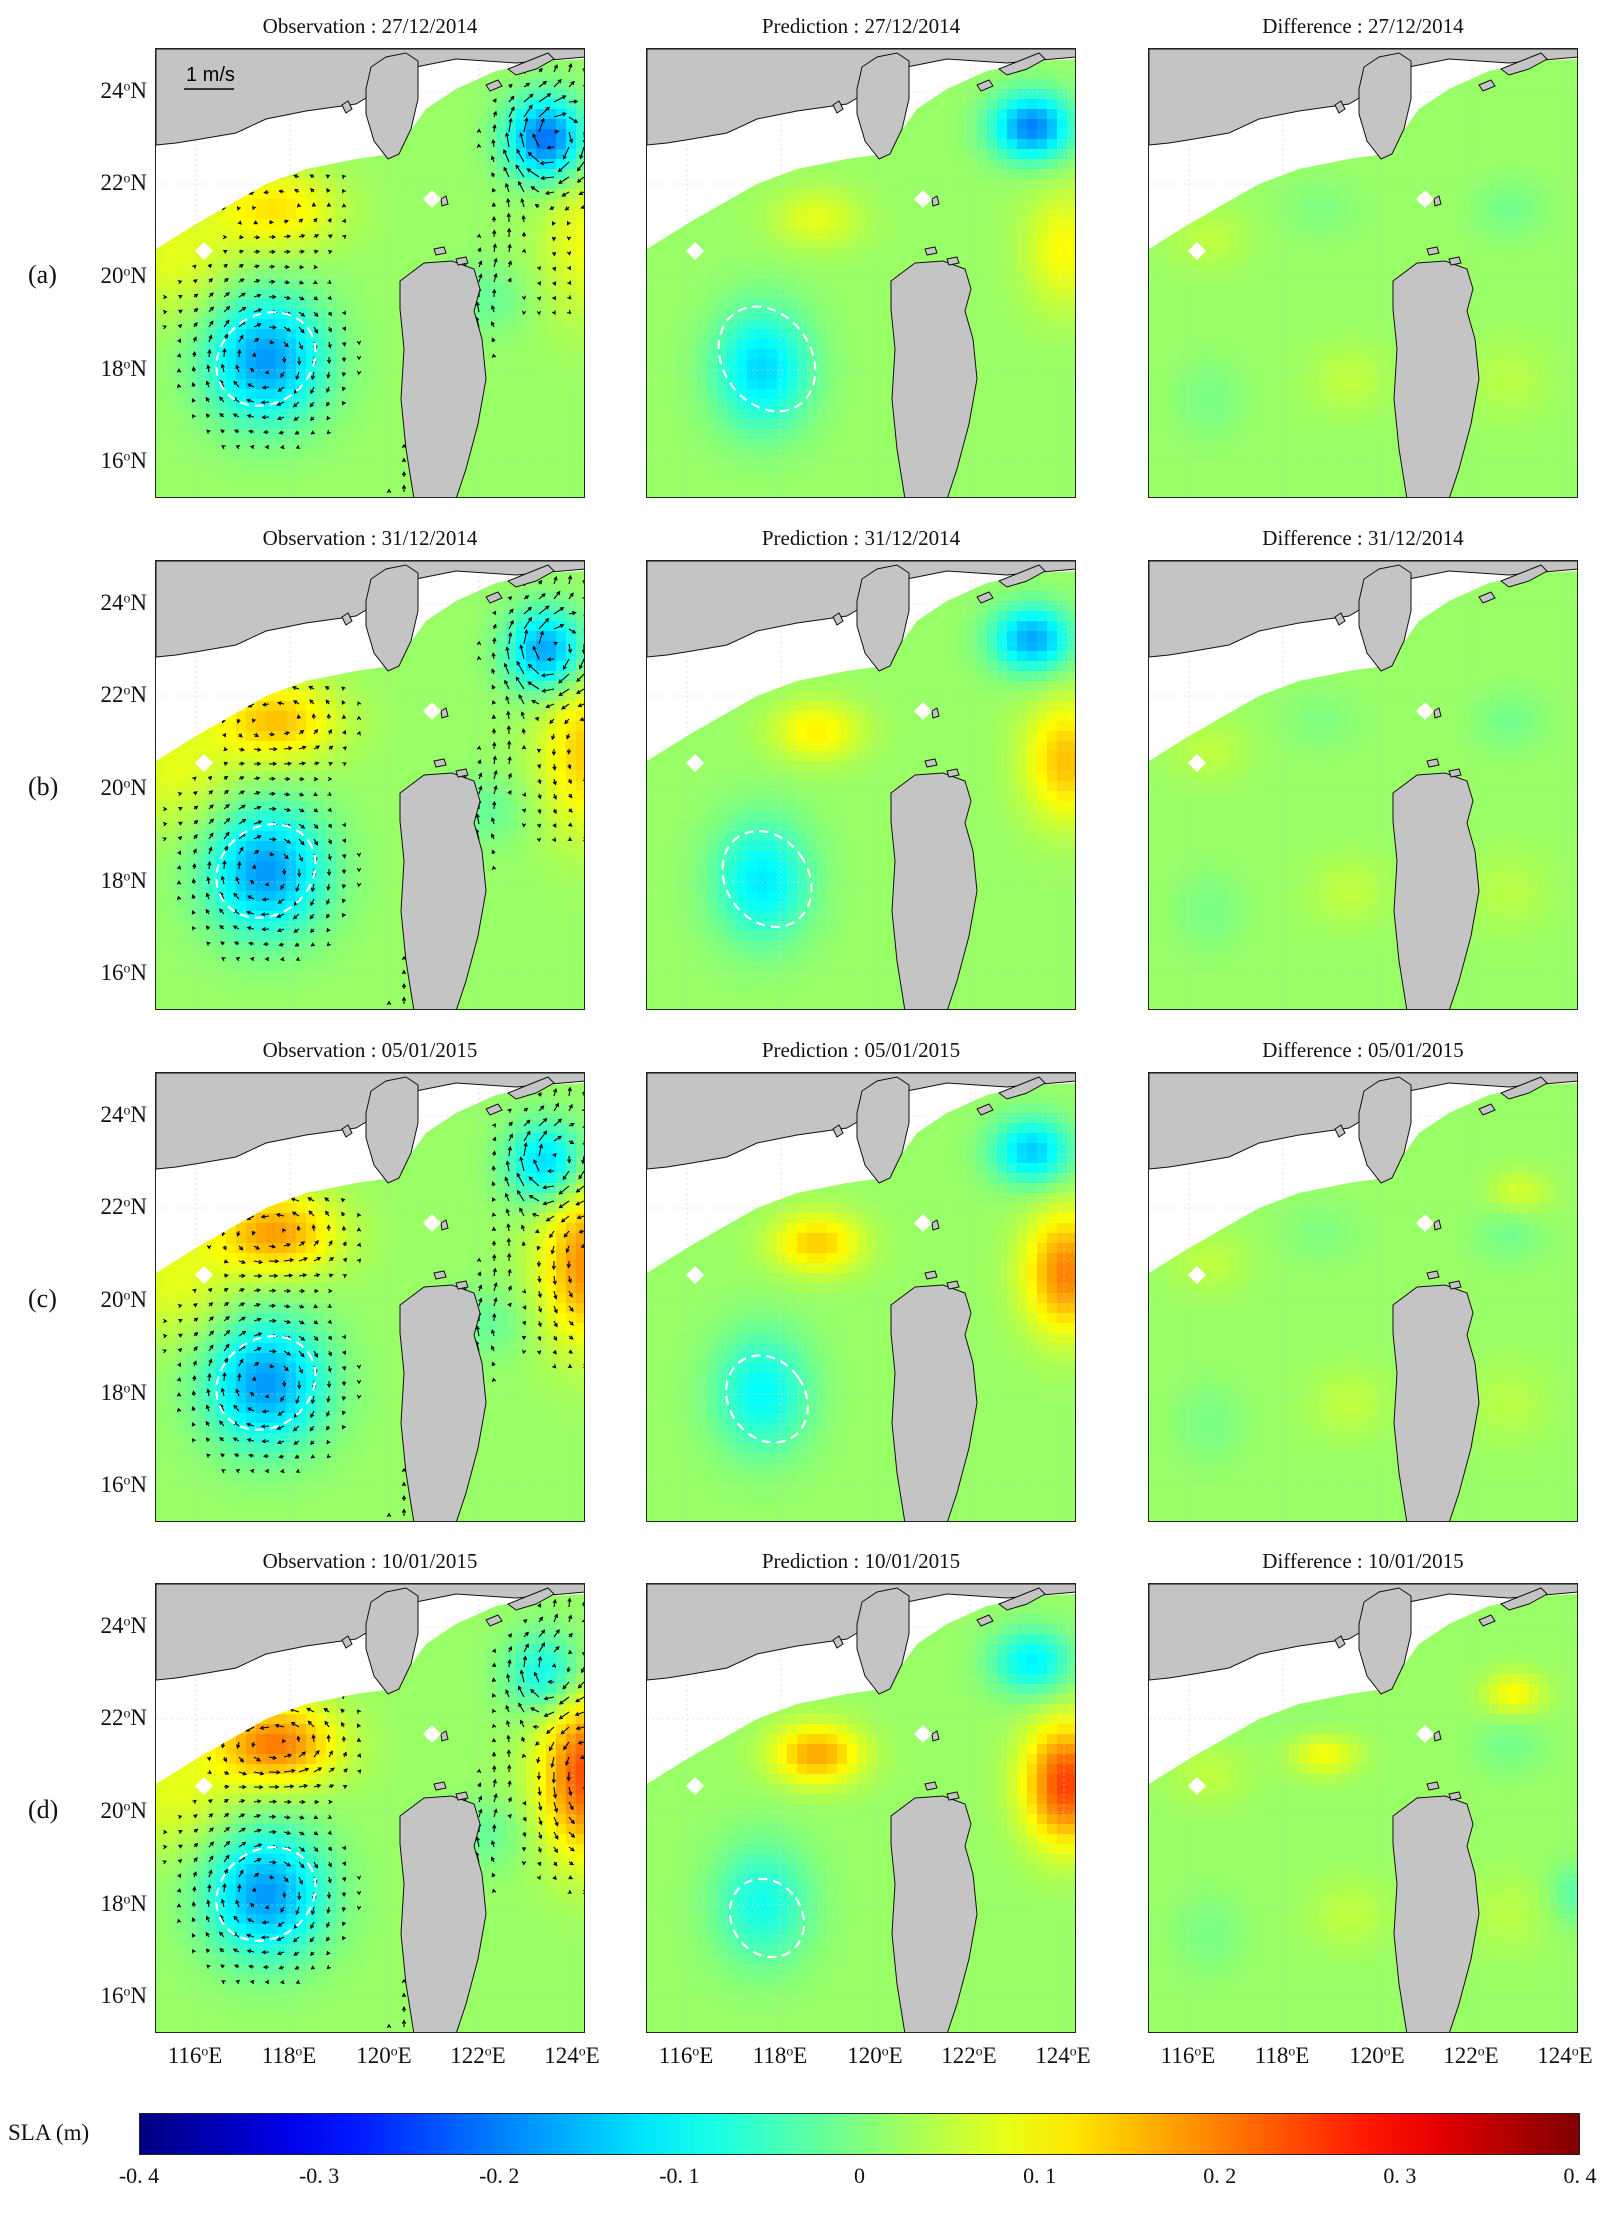 The image size is (1619, 2227). What do you see at coordinates (1363, 1050) in the screenshot?
I see `panel-title: Difference : 05/01/2015` at bounding box center [1363, 1050].